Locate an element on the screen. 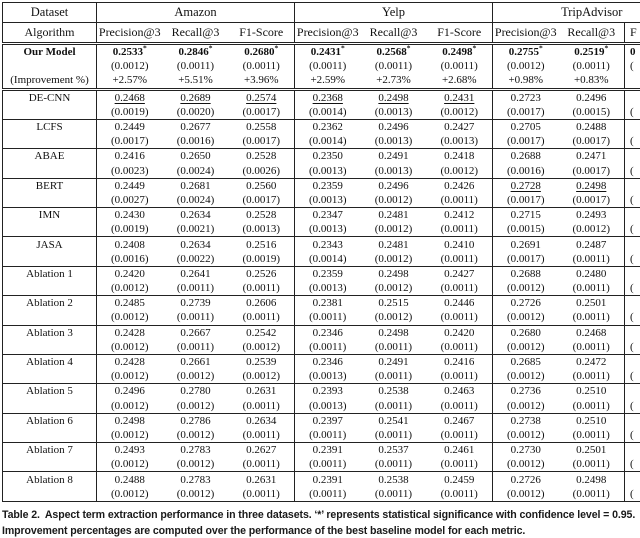 The height and width of the screenshot is (538, 640). row-label-cell: Ablation 2 is located at coordinates (49, 303).